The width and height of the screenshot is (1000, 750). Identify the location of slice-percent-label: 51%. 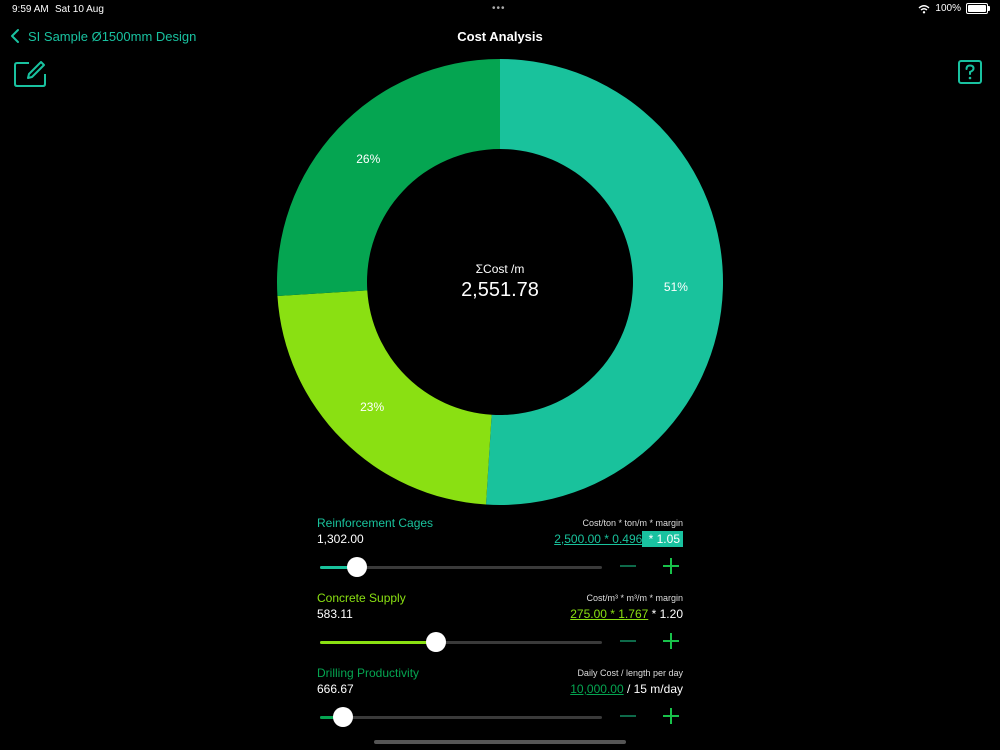
(675, 286).